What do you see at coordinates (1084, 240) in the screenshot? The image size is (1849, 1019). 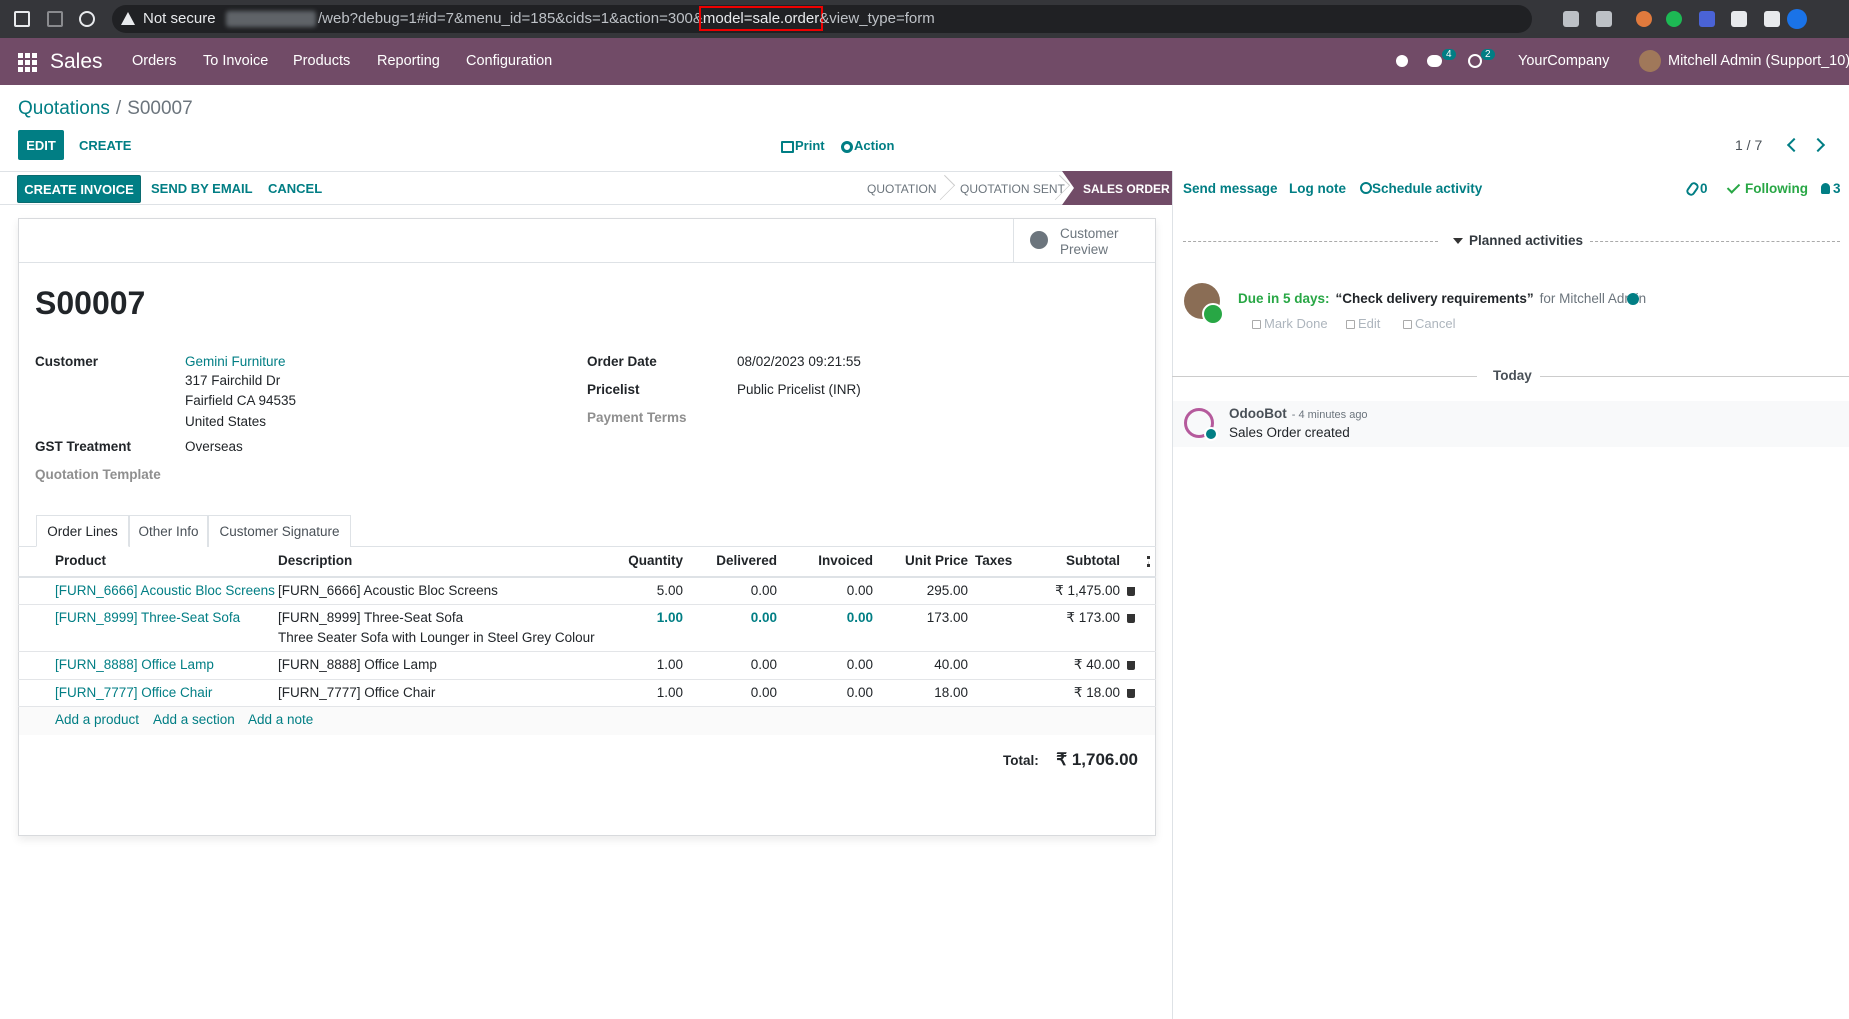 I see `preview-button` at bounding box center [1084, 240].